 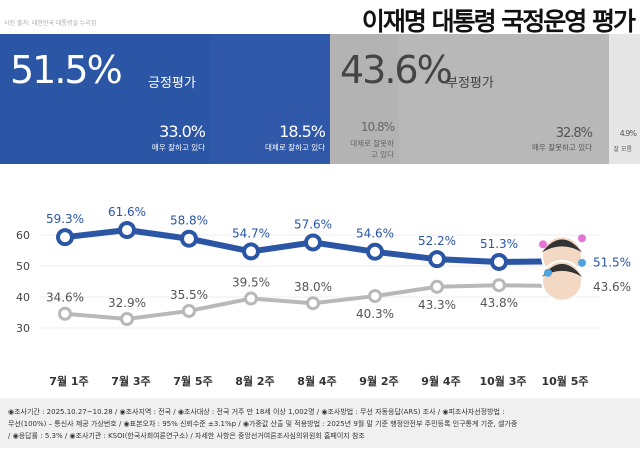 What do you see at coordinates (498, 21) in the screenshot?
I see `page-title: 이재명 대통령 국정운영 평가` at bounding box center [498, 21].